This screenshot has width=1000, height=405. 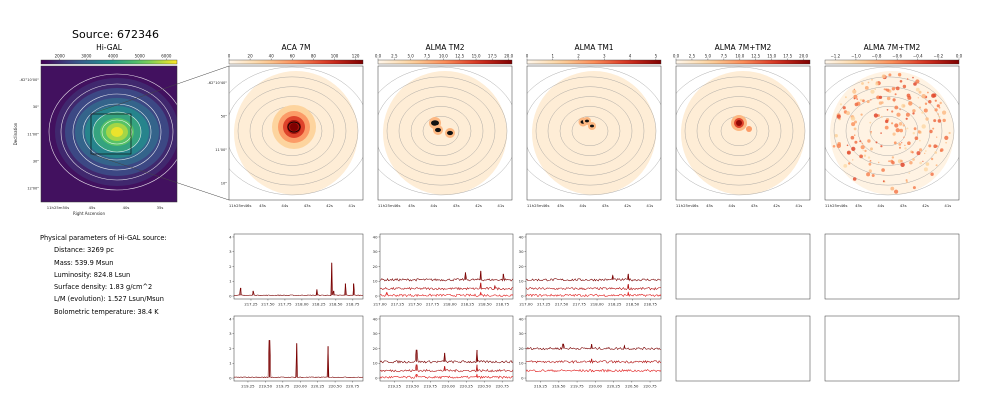 What do you see at coordinates (459, 56) in the screenshot?
I see `colorbar-tick-label: 12.5` at bounding box center [459, 56].